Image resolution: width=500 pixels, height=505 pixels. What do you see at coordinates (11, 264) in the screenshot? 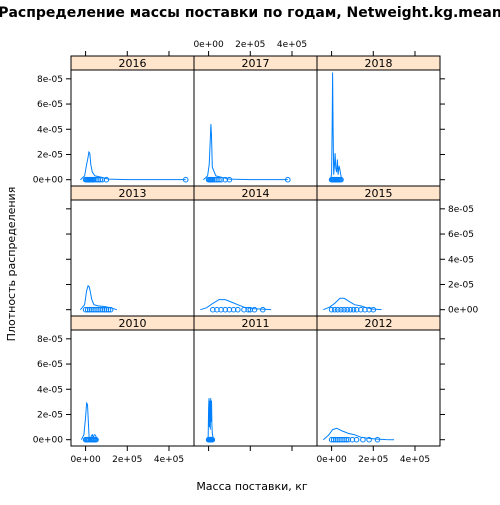
I see `y-axis-title: Плотность распределения` at bounding box center [11, 264].